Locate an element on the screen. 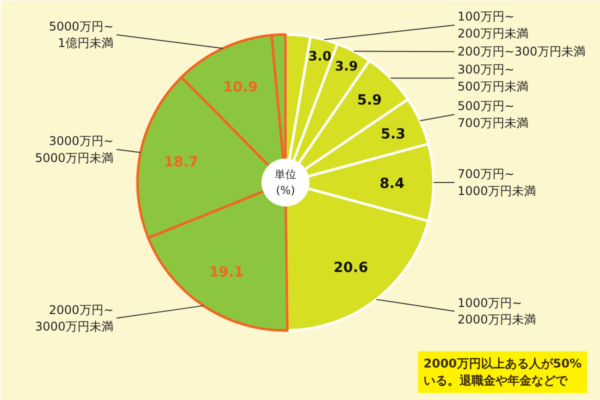 This screenshot has width=600, height=400. data-label: 18.7 is located at coordinates (181, 162).